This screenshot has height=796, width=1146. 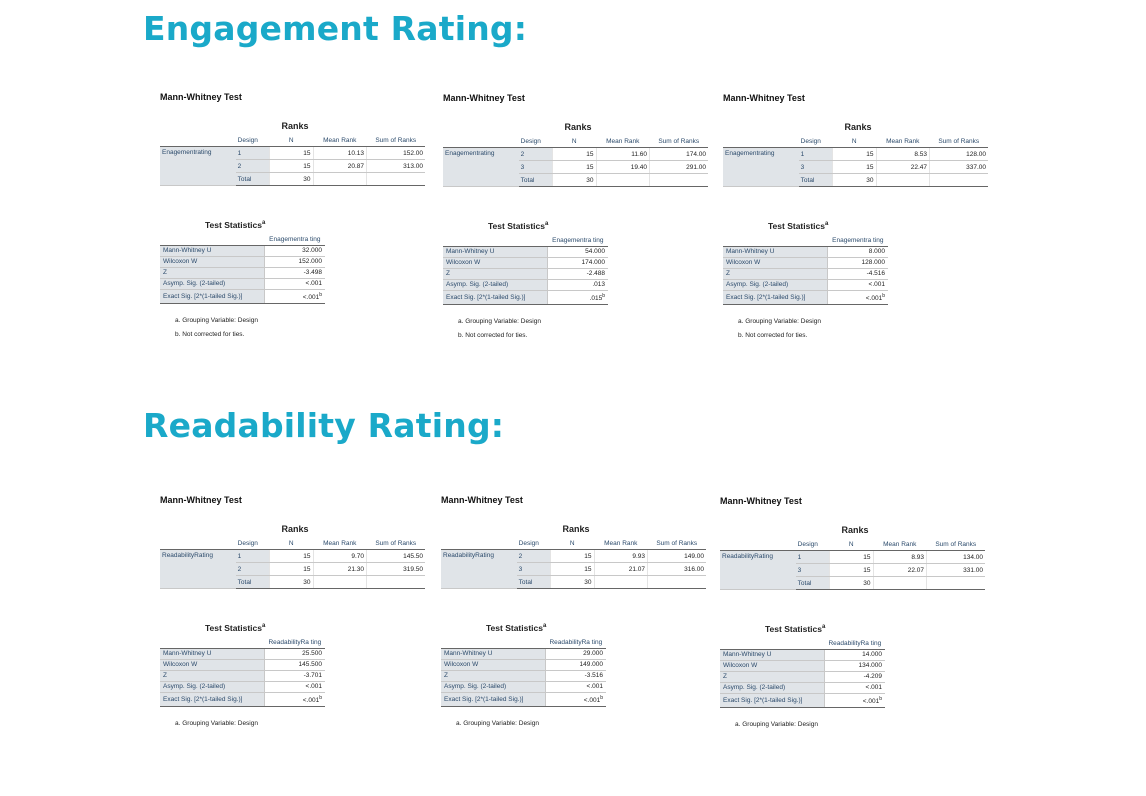 What do you see at coordinates (857, 241) in the screenshot?
I see `ts-variable-col: Enagementra ting` at bounding box center [857, 241].